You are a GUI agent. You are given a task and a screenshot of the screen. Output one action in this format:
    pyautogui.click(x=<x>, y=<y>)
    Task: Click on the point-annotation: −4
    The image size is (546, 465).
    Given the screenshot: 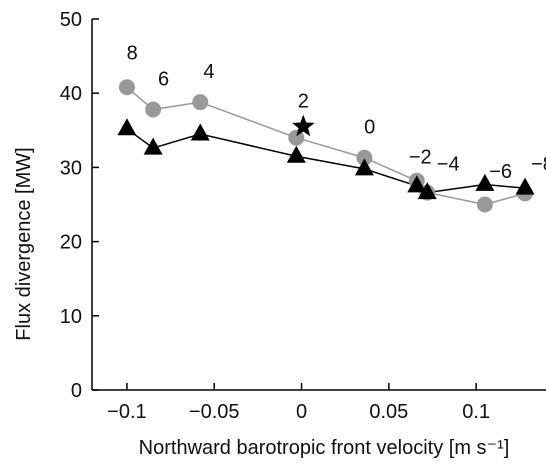 What is the action you would take?
    pyautogui.click(x=448, y=165)
    